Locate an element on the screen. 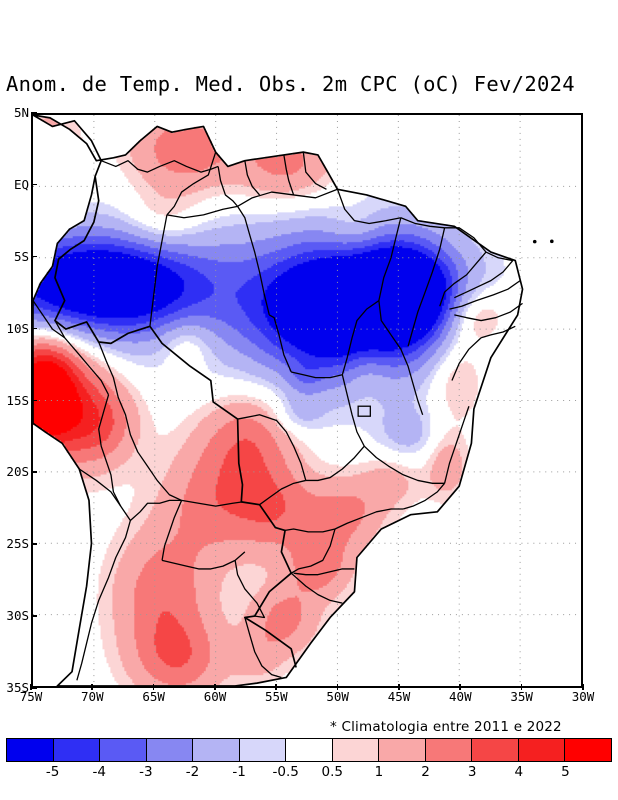  lat-tick-label: 25S is located at coordinates (17, 544).